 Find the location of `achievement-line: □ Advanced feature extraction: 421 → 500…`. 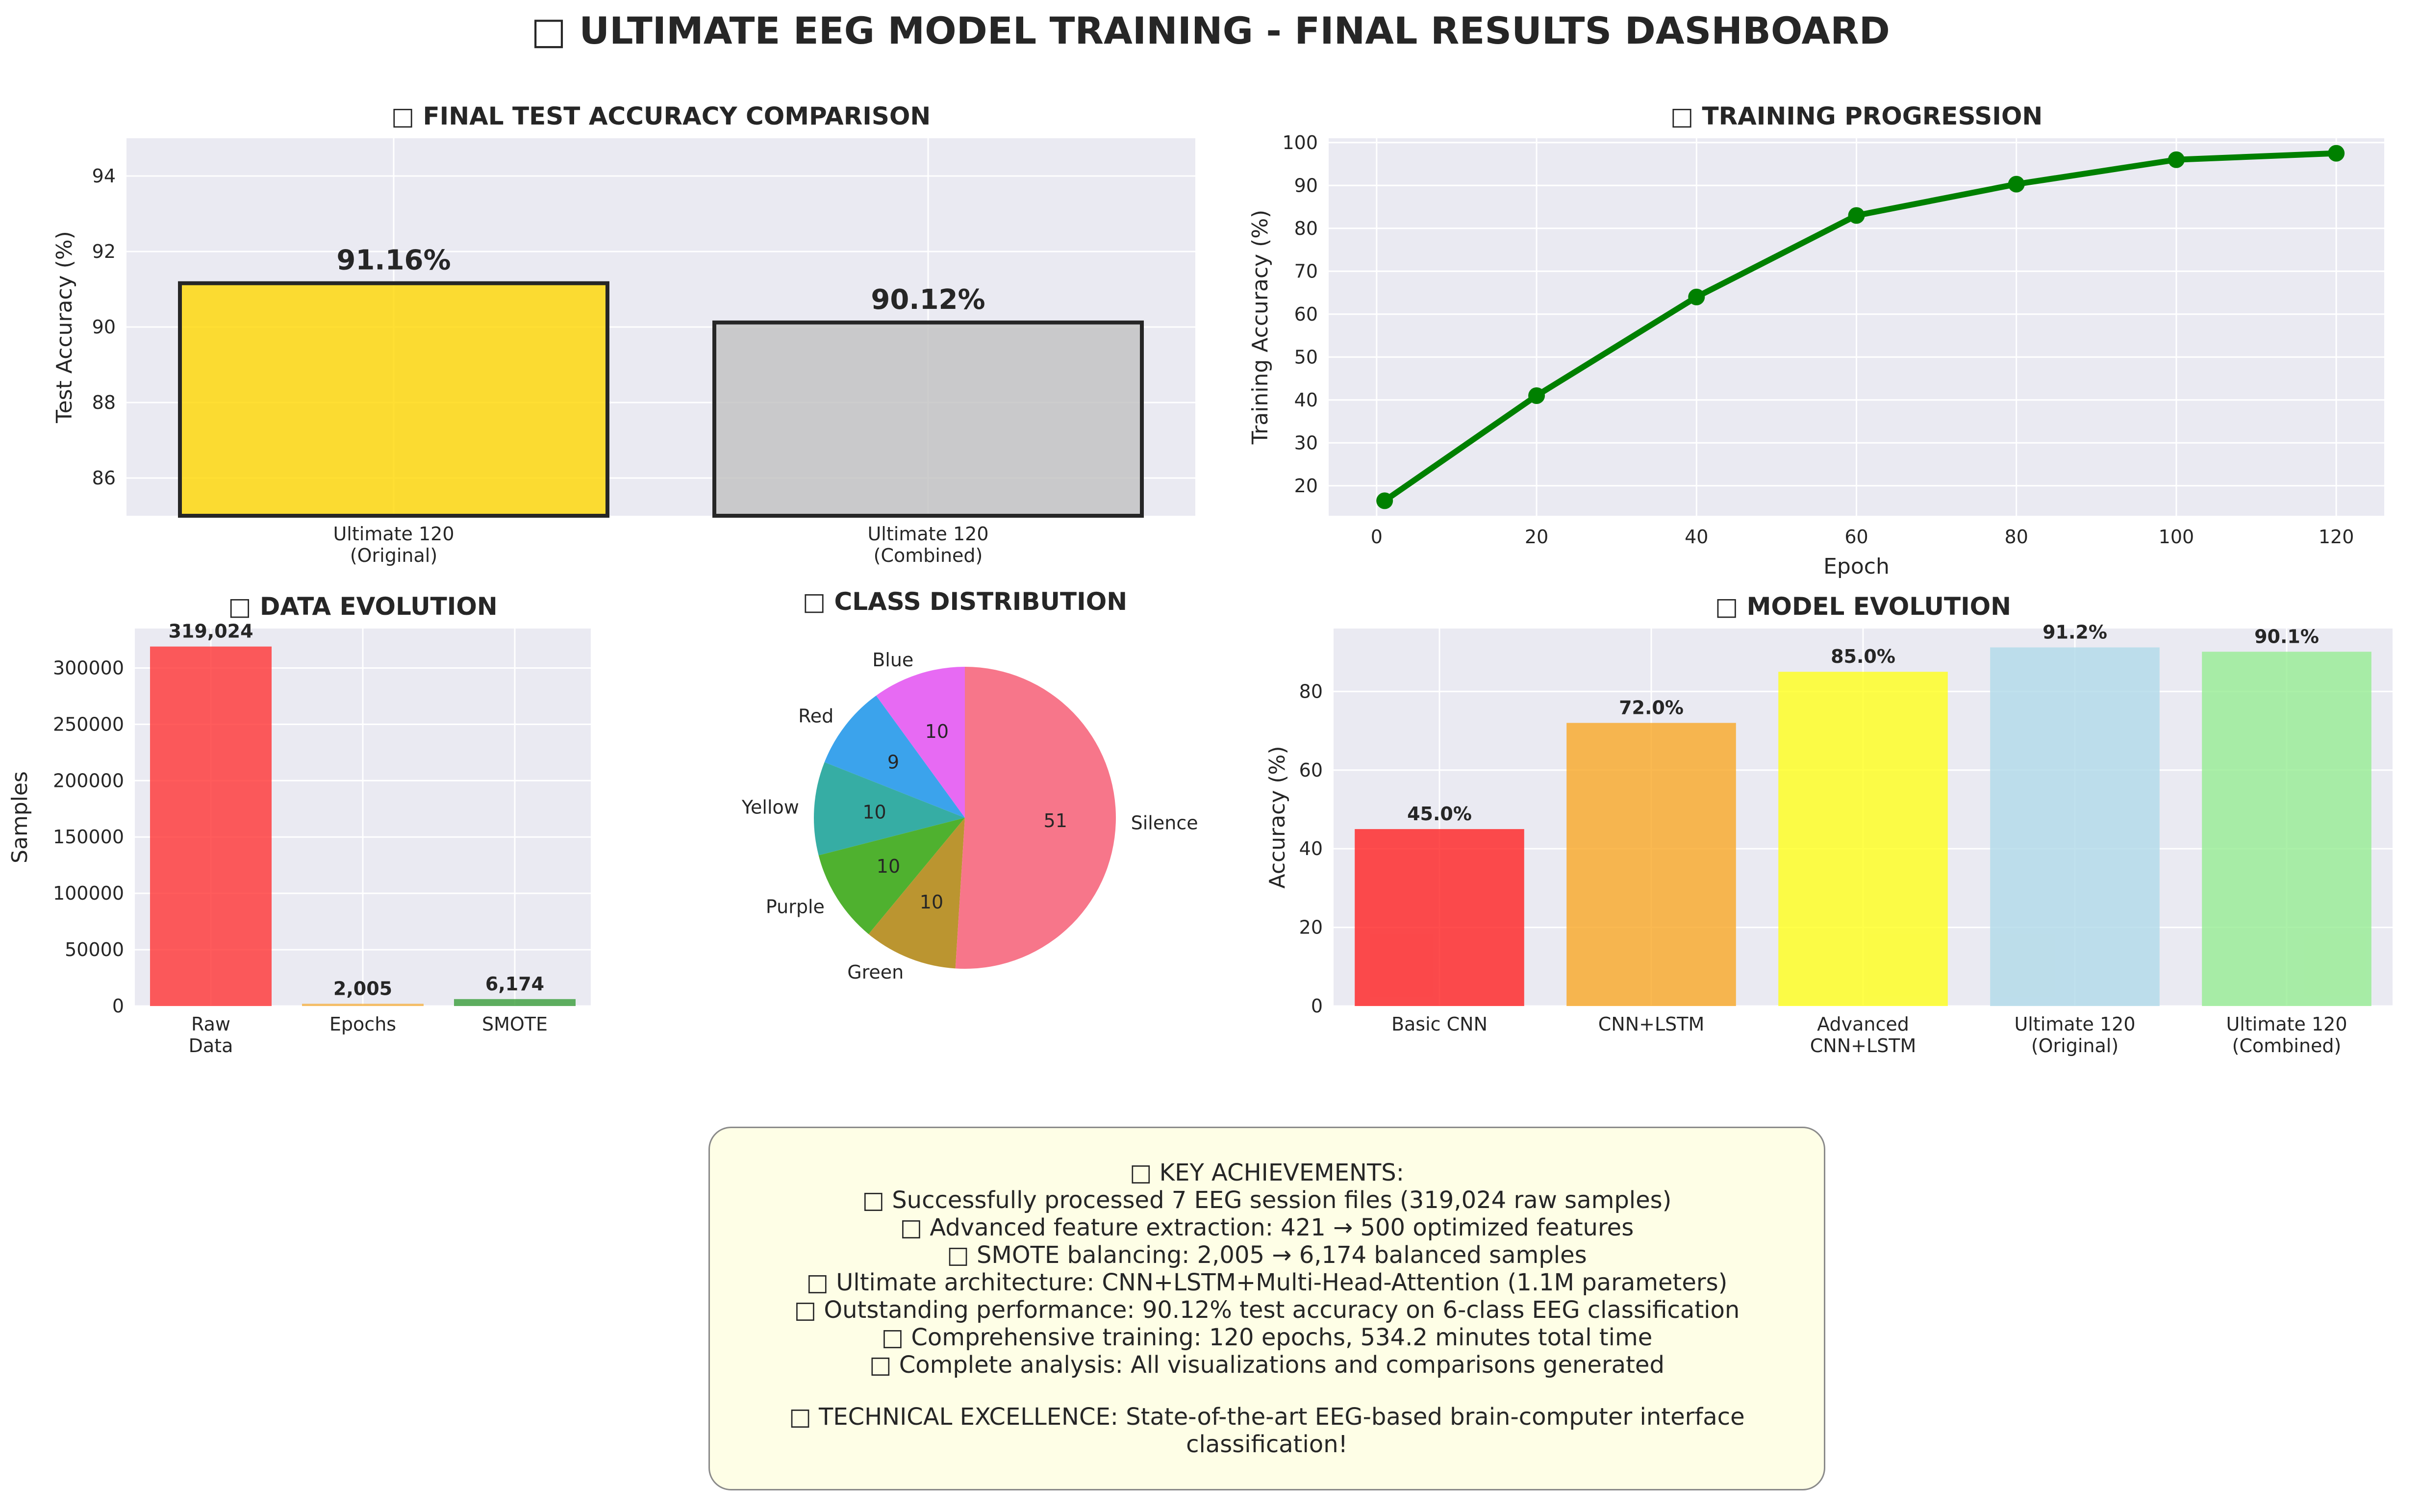

achievement-line: □ Advanced feature extraction: 421 → 500… is located at coordinates (1267, 1227).